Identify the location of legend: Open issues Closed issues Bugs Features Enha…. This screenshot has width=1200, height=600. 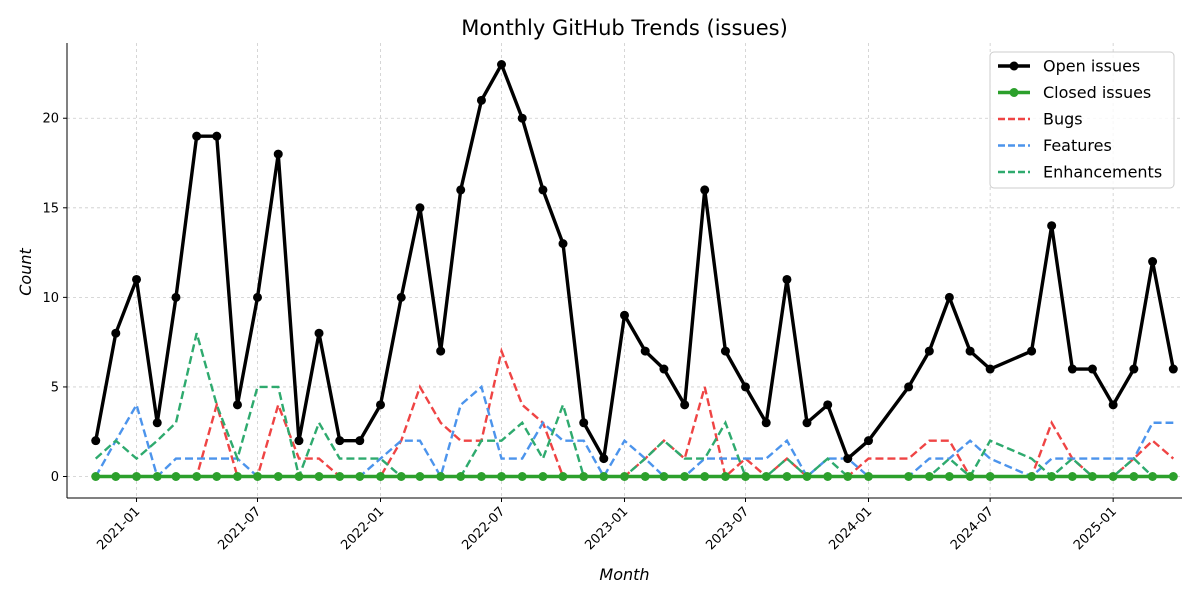
(1082, 120).